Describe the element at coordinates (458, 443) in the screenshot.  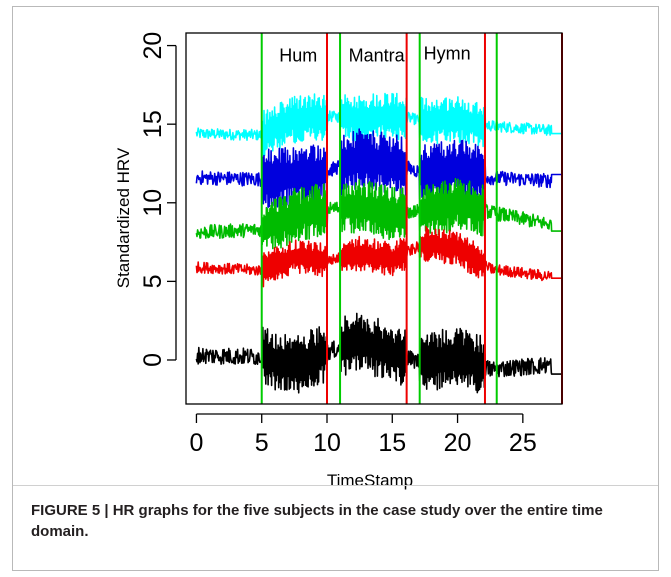
I see `x-tick-label-20: 20` at that location.